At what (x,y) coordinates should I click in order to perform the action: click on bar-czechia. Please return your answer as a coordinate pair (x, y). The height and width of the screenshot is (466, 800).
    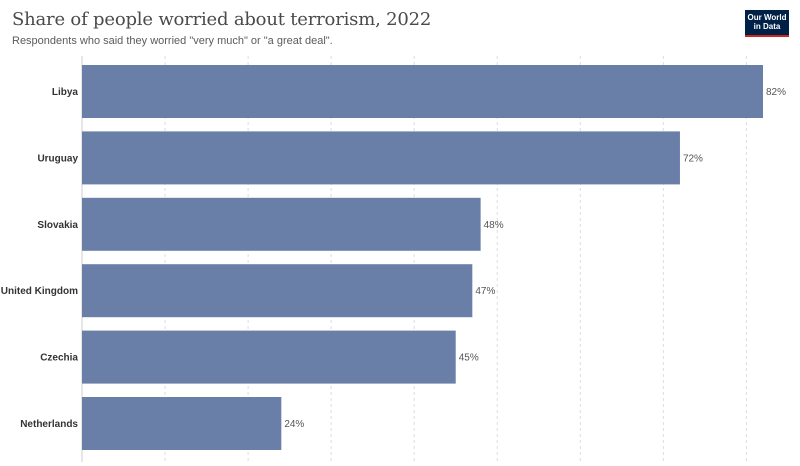
    Looking at the image, I should click on (269, 357).